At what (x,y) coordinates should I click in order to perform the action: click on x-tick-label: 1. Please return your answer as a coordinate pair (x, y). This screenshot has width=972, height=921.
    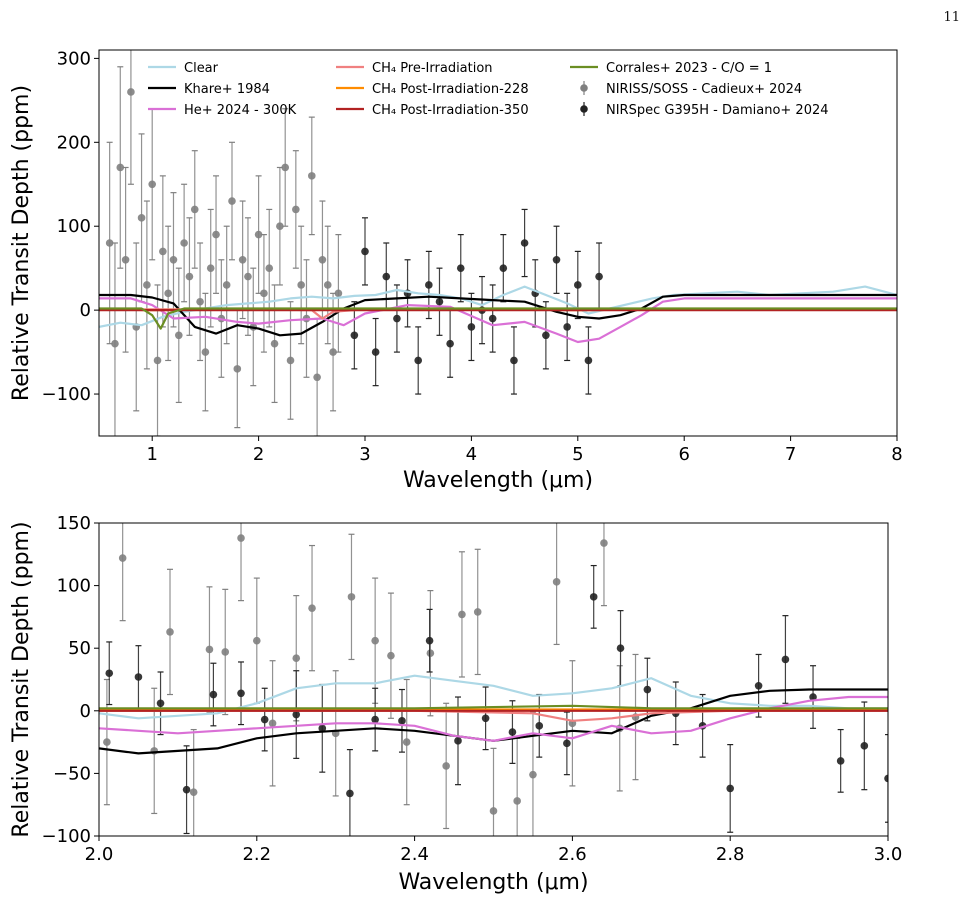
    Looking at the image, I should click on (151, 454).